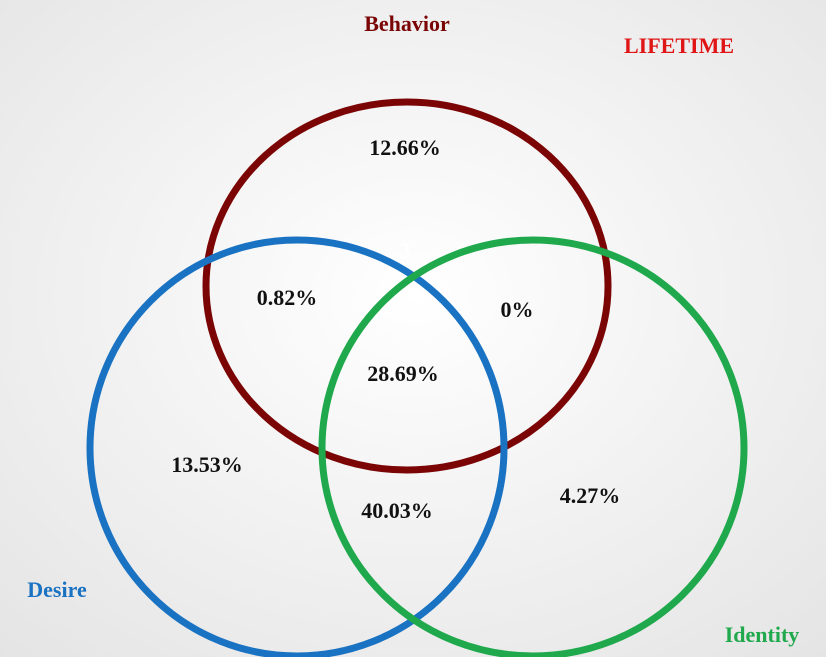 The height and width of the screenshot is (657, 826). What do you see at coordinates (762, 634) in the screenshot?
I see `set-label: Identity` at bounding box center [762, 634].